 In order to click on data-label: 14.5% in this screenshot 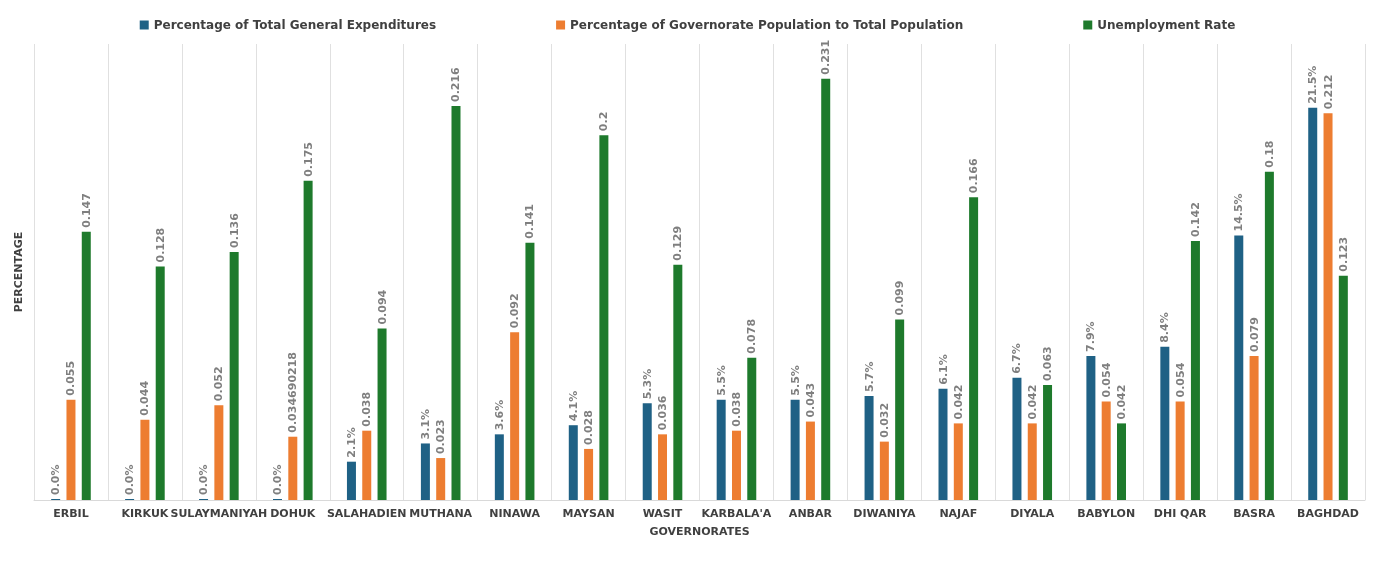, I will do `click(1239, 212)`.